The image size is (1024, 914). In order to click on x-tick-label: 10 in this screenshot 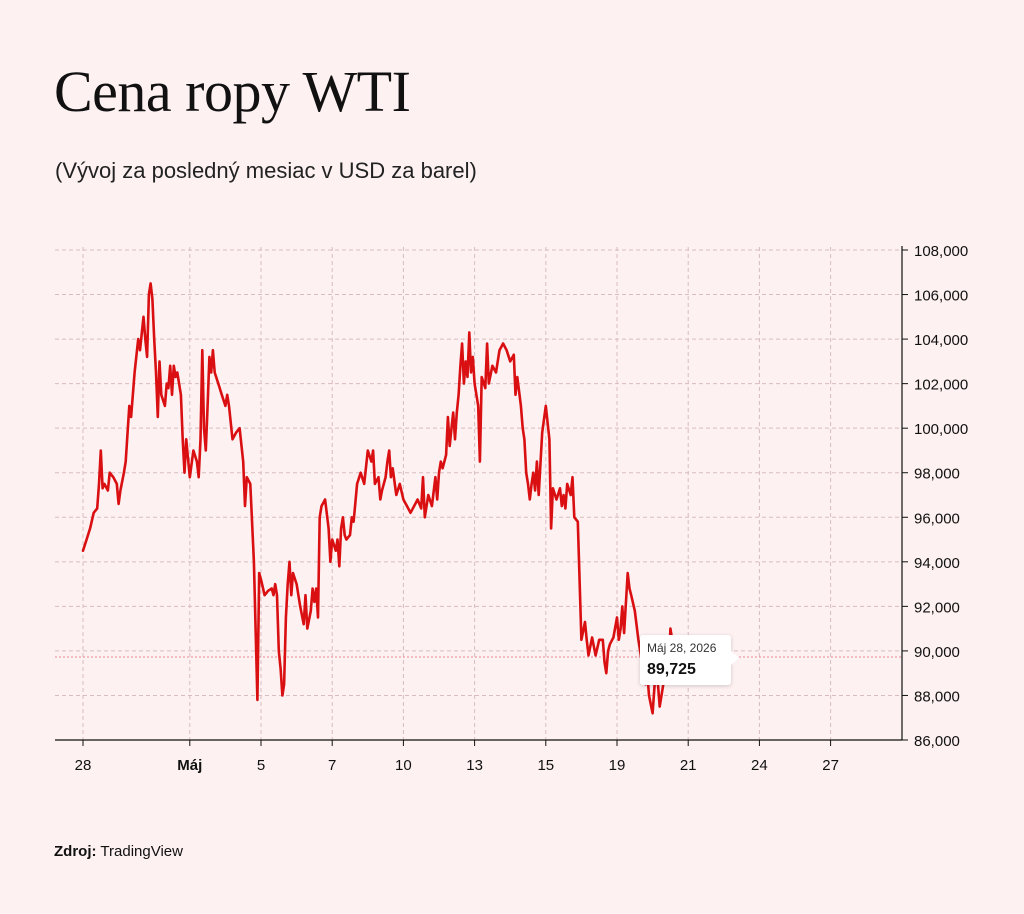, I will do `click(403, 765)`.